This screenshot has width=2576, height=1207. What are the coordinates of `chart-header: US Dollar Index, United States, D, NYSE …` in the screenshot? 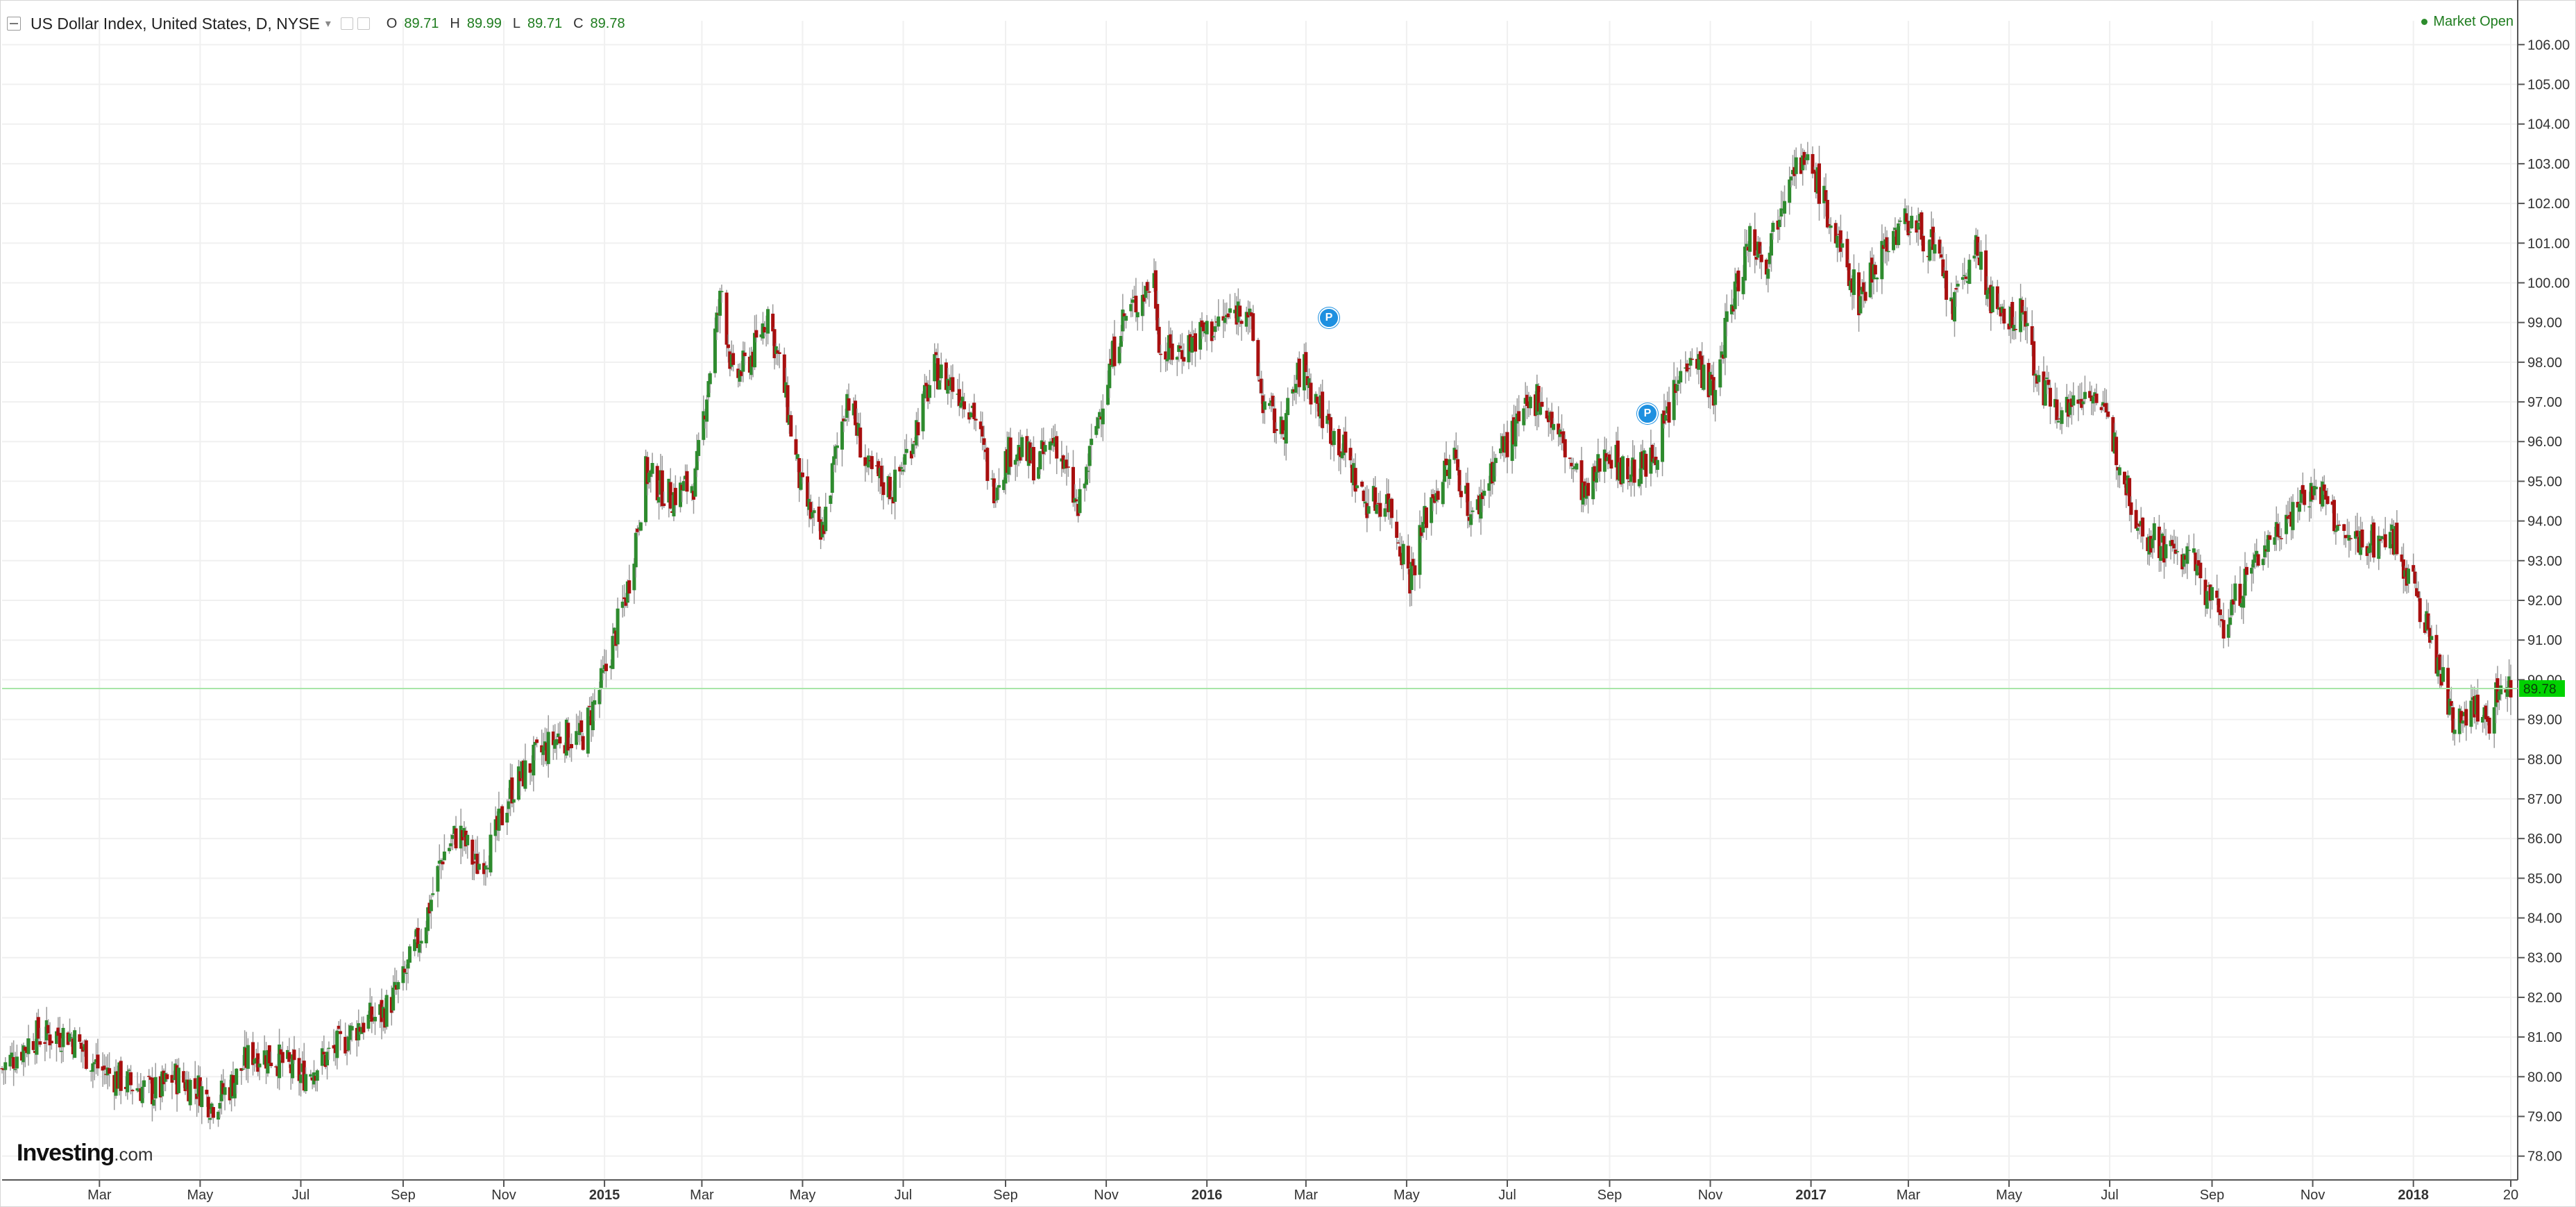 It's located at (318, 23).